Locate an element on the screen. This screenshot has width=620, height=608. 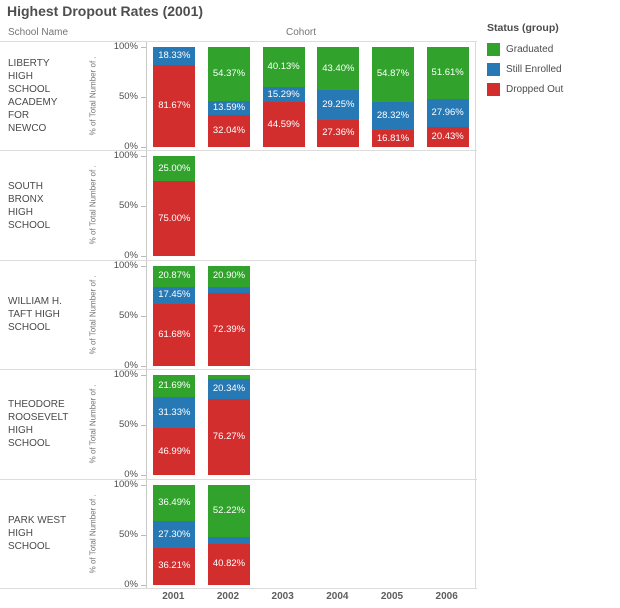
school-label: PARK WEST HIGH SCHOOL is located at coordinates (37, 534).